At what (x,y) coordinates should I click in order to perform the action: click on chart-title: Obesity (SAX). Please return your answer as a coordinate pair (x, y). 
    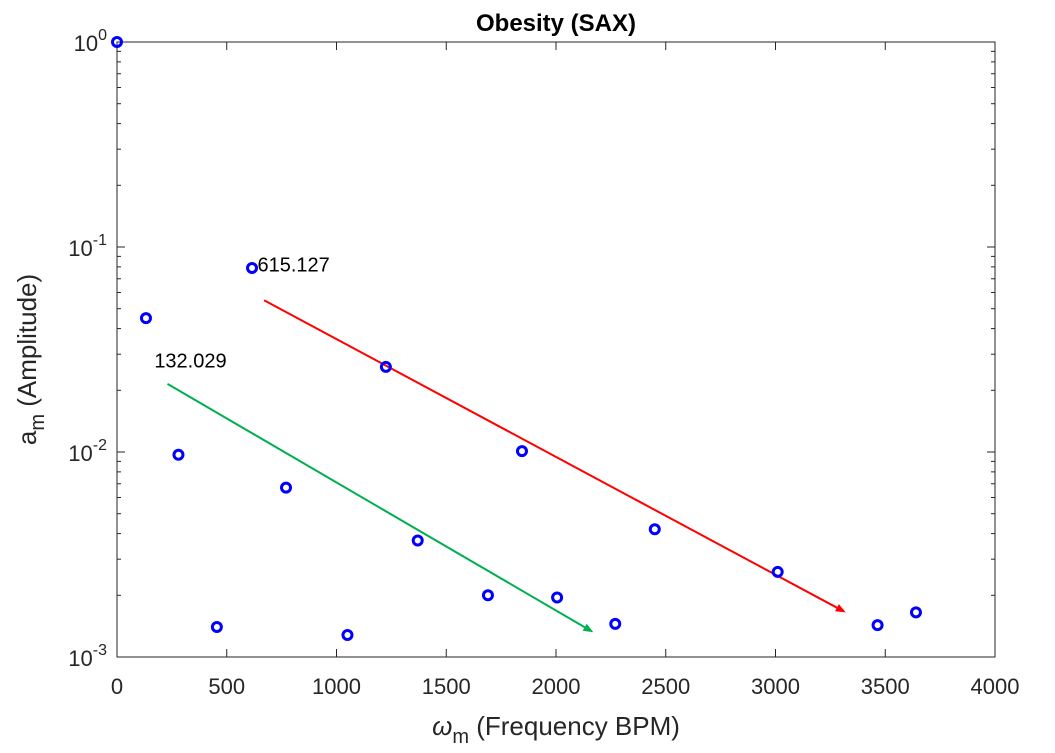
    Looking at the image, I should click on (556, 23).